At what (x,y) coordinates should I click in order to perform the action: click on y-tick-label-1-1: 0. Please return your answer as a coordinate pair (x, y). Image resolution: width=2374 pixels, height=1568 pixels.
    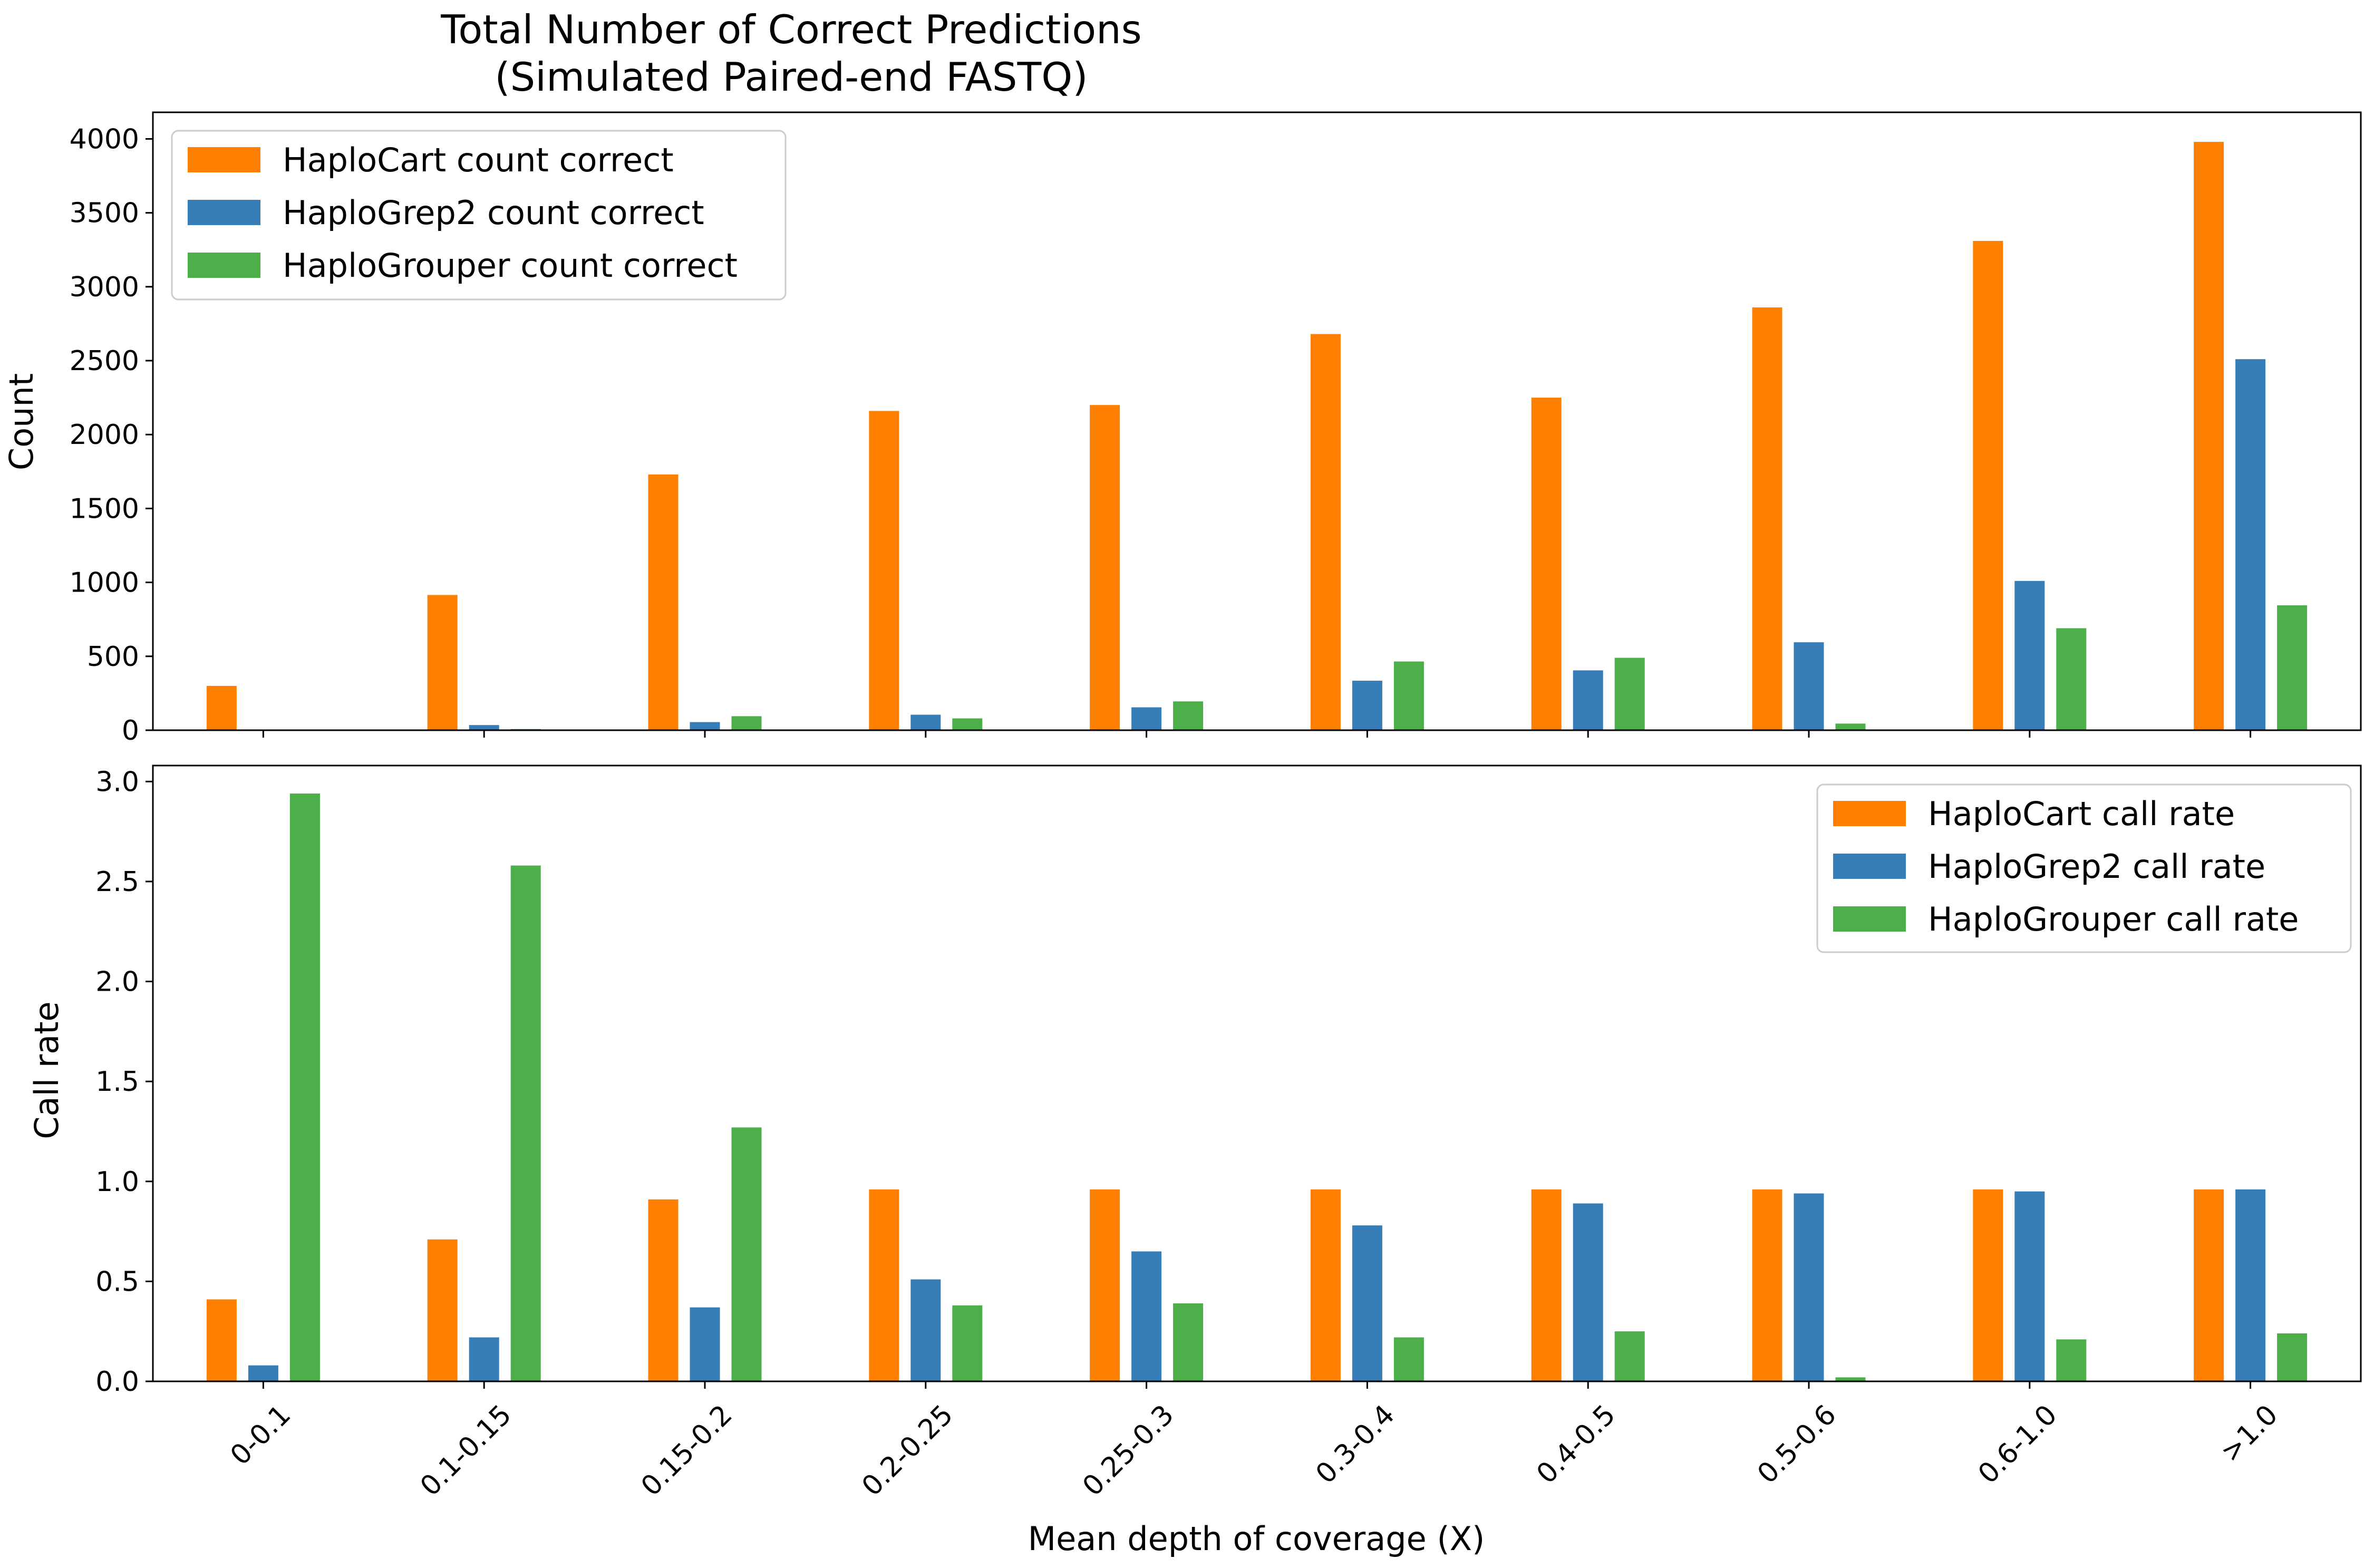
    Looking at the image, I should click on (130, 731).